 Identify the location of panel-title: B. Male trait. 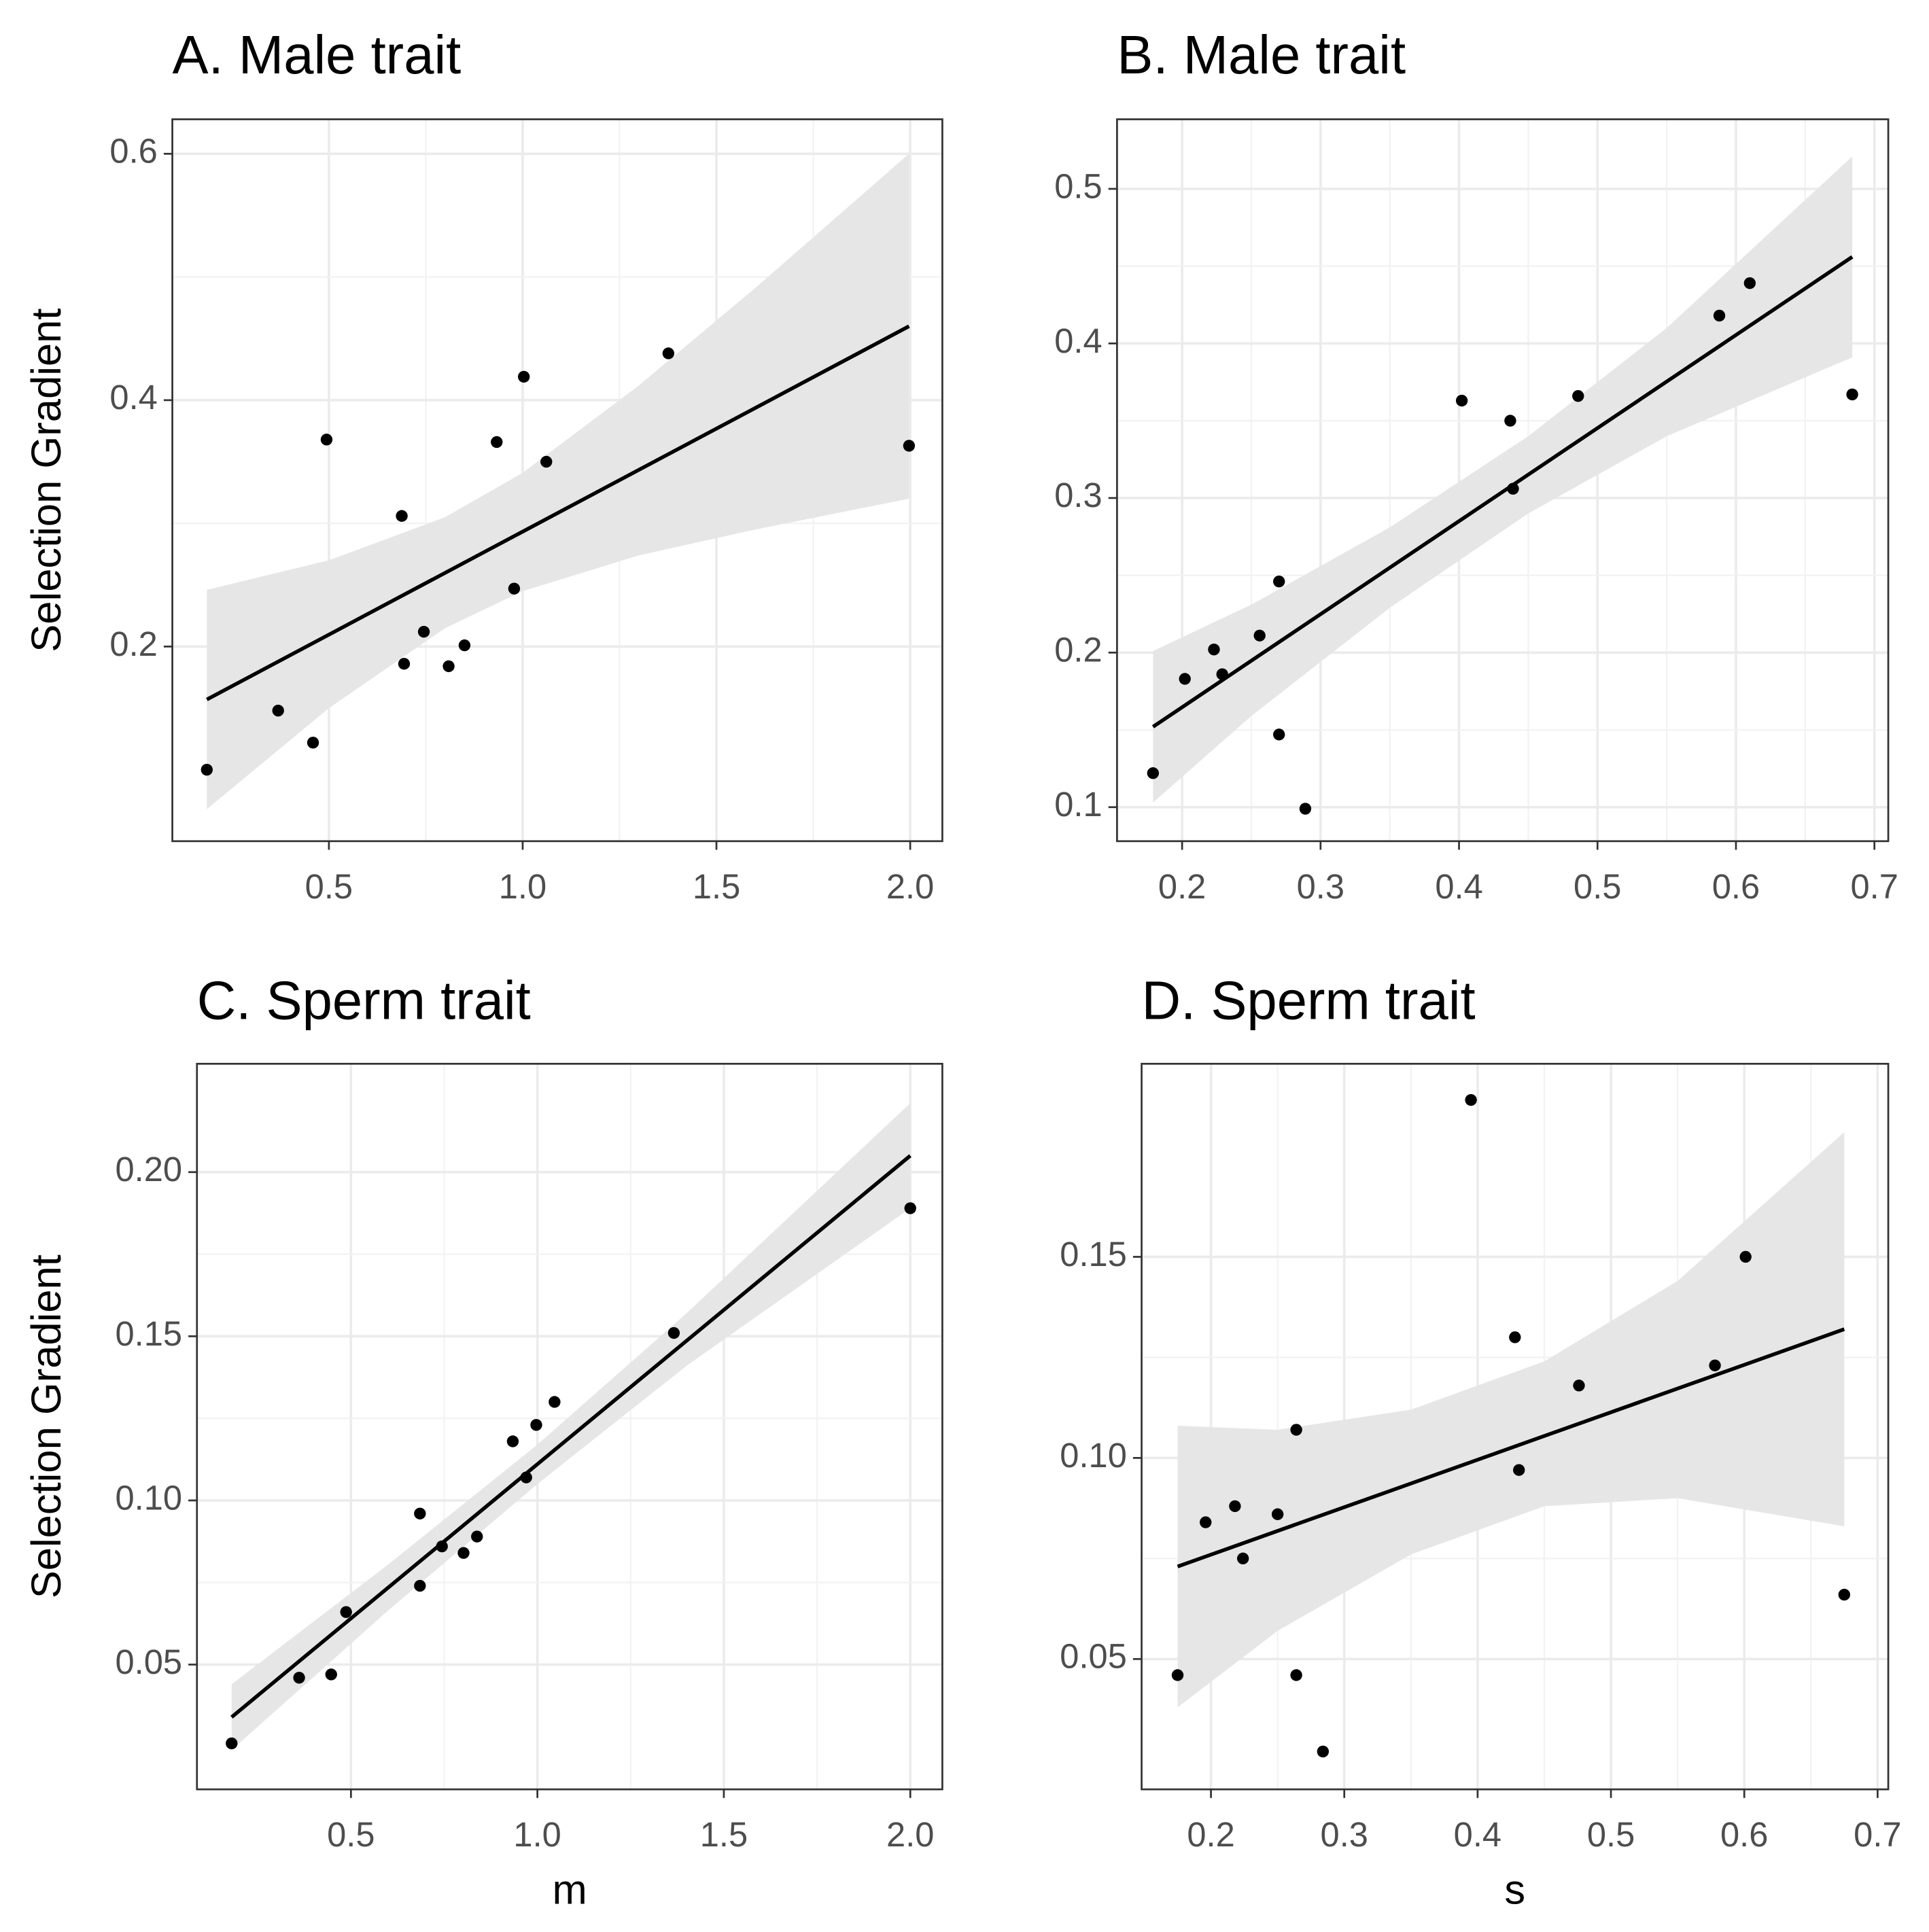
(1261, 54).